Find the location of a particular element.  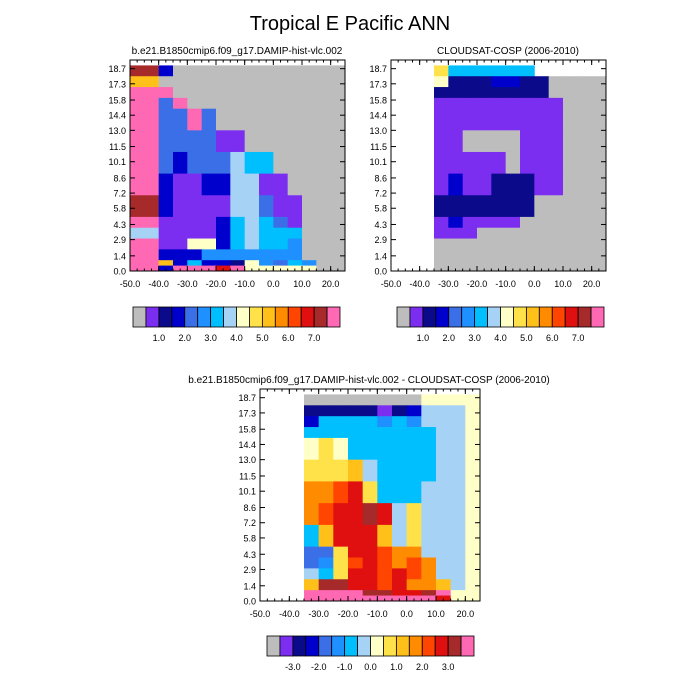

colorbar-label: 4.0 is located at coordinates (500, 338).